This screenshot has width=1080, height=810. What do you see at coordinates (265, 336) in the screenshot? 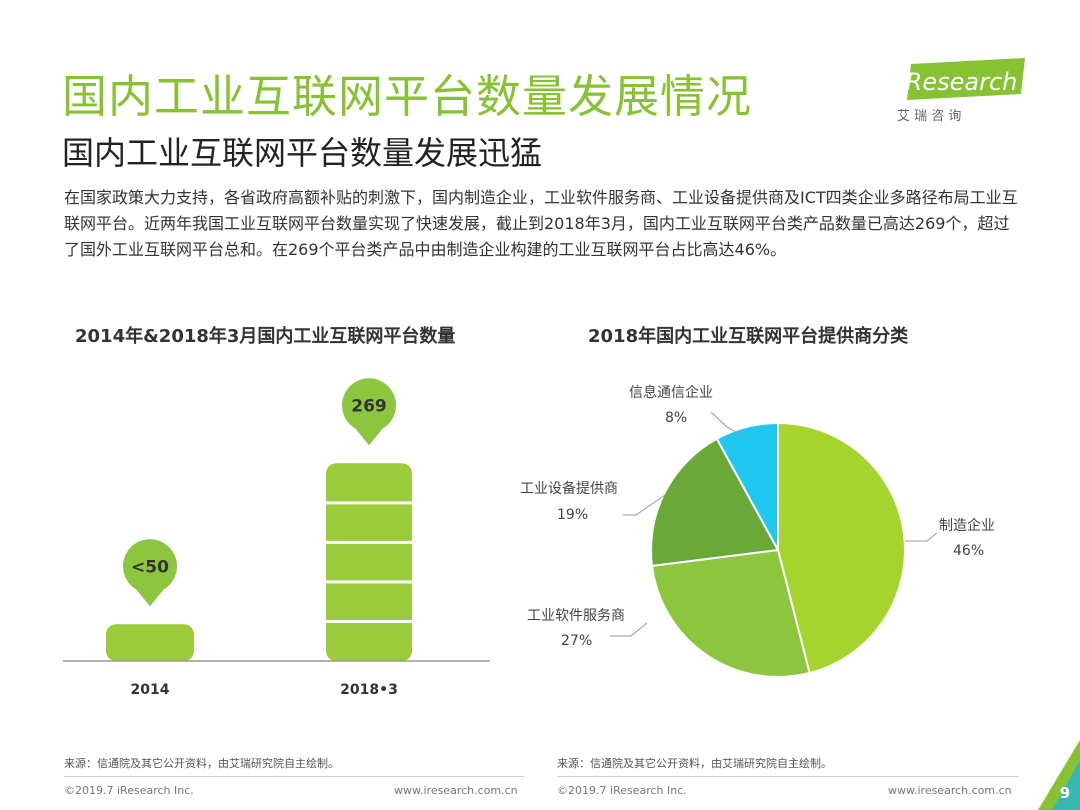
I see `bar-chart-title: 2014年&2018年3月国内工业互联网平台数量` at bounding box center [265, 336].